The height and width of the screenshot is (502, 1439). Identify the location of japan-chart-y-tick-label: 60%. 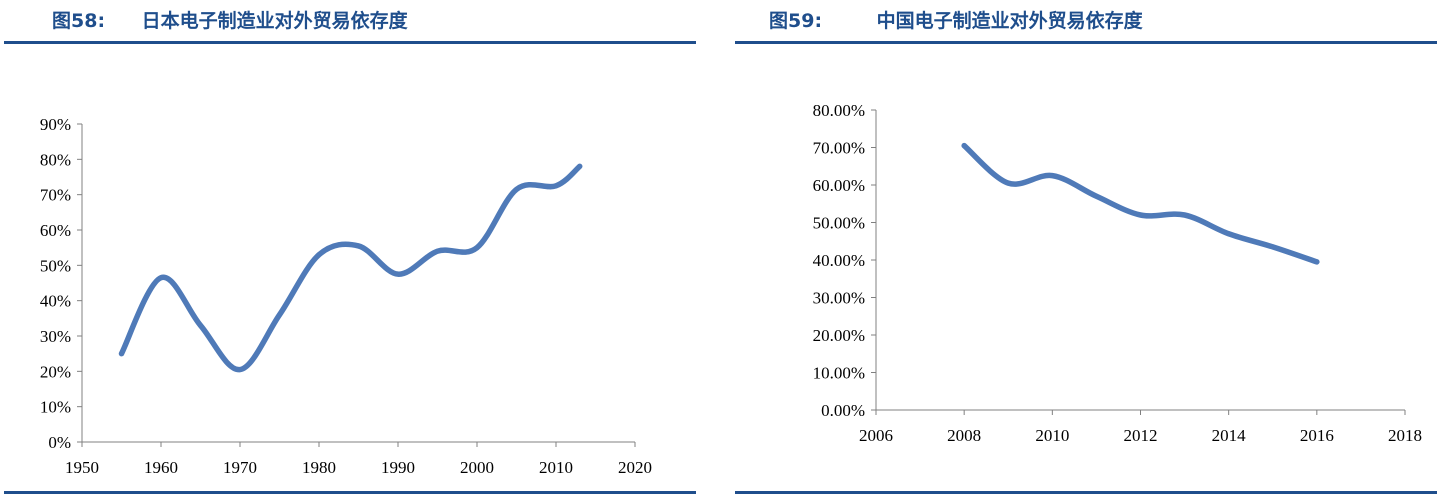
(55, 230).